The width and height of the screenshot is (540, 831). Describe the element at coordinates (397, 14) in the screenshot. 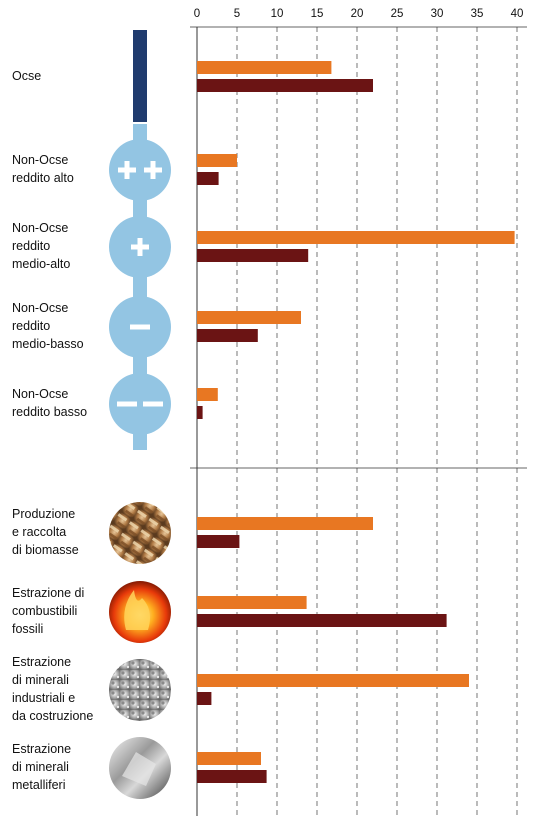

I see `x-tick-label: 25` at that location.